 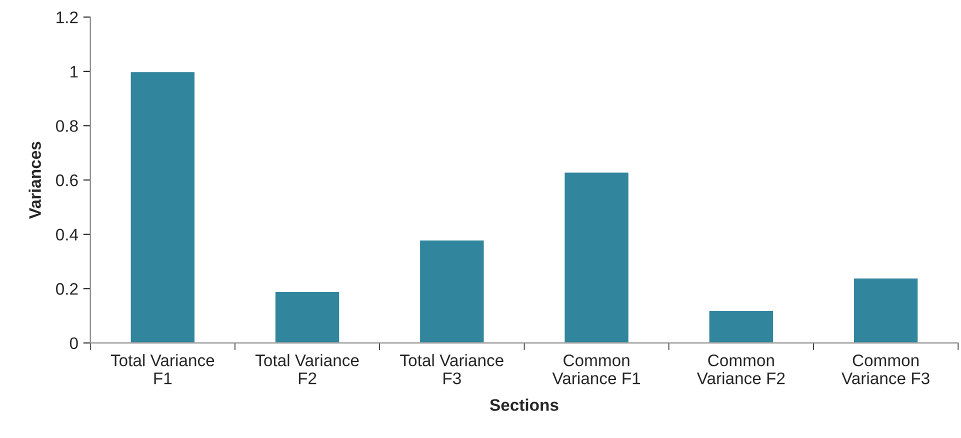 What do you see at coordinates (162, 369) in the screenshot?
I see `x-tick-label: Total Variance F1` at bounding box center [162, 369].